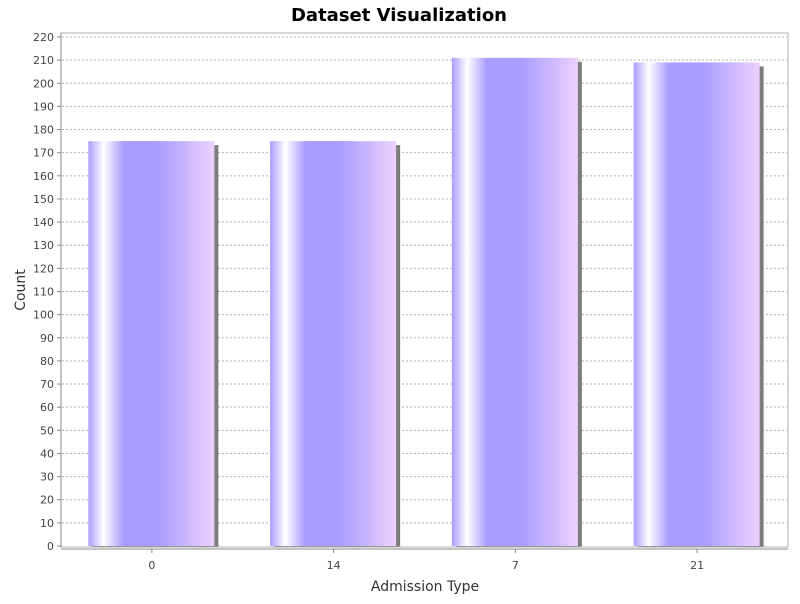 The height and width of the screenshot is (604, 800). I want to click on y-tick-label: 200, so click(43, 83).